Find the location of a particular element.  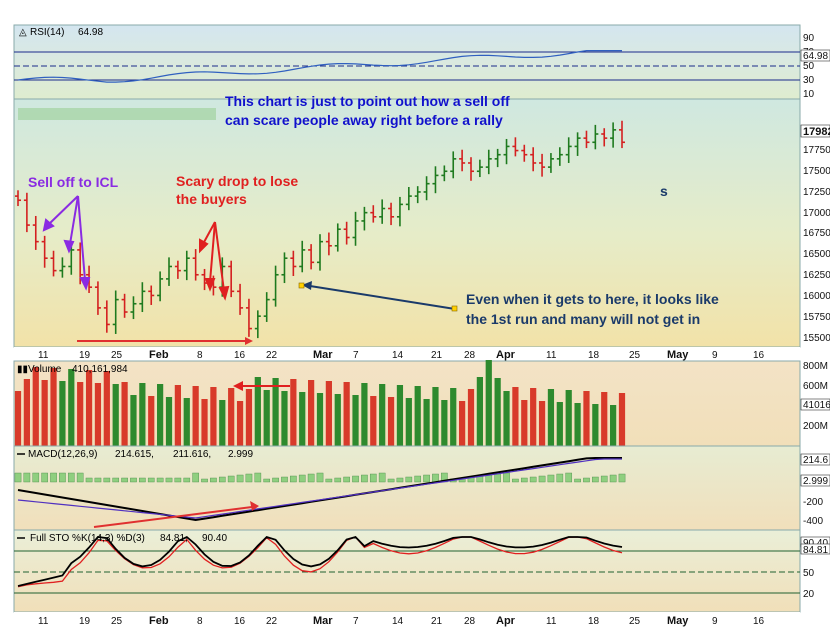

macd-value-1: 214.615, is located at coordinates (134, 454).